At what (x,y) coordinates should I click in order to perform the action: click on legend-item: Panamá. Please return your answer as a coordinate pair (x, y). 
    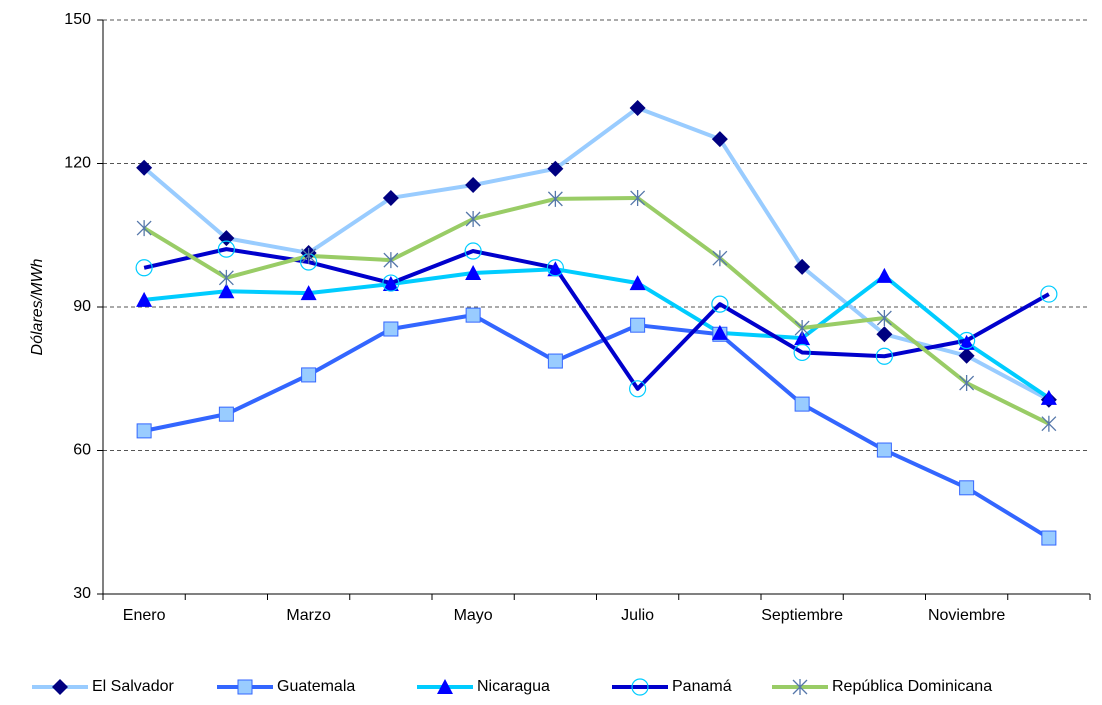
    Looking at the image, I should click on (672, 687).